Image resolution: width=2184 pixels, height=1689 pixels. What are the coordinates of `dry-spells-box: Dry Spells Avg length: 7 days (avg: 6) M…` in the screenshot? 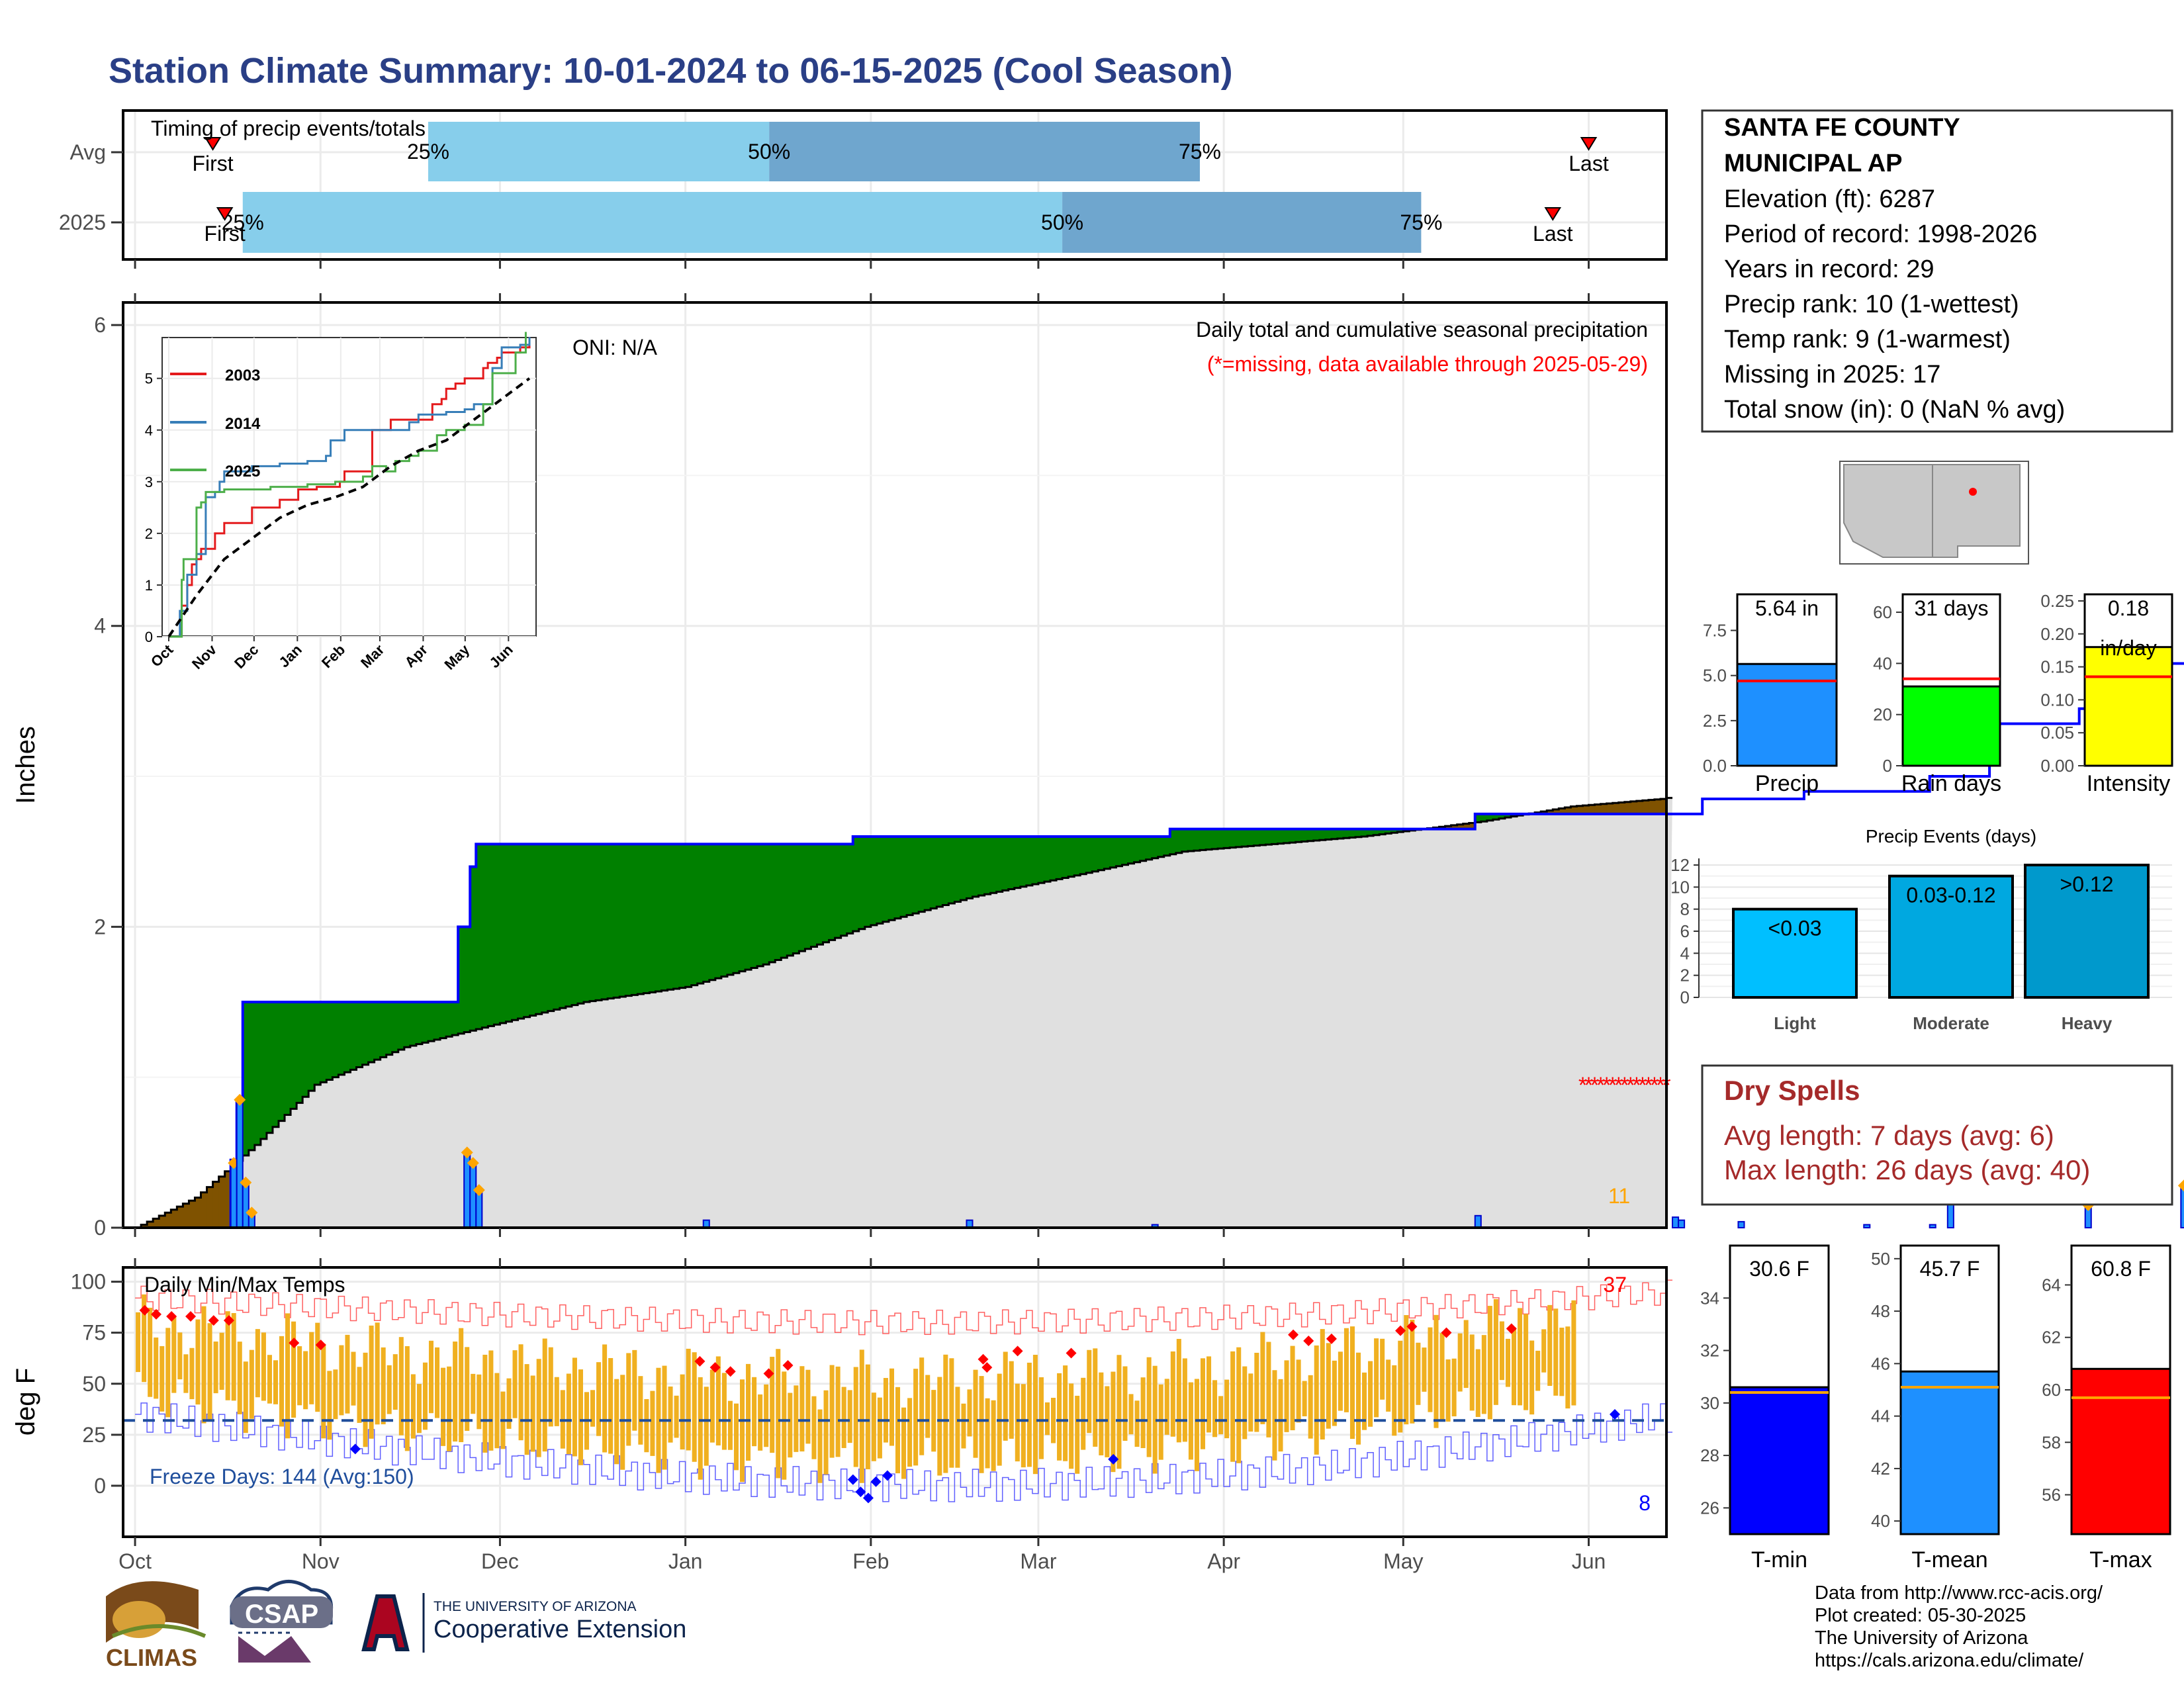 It's located at (1937, 1135).